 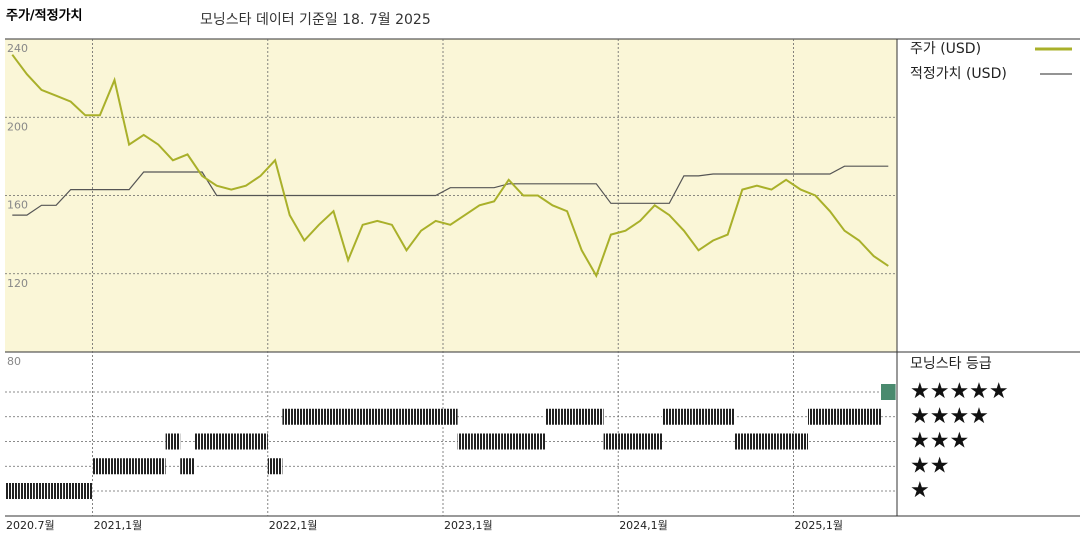 I want to click on y-tick-label: 80, so click(x=14, y=361).